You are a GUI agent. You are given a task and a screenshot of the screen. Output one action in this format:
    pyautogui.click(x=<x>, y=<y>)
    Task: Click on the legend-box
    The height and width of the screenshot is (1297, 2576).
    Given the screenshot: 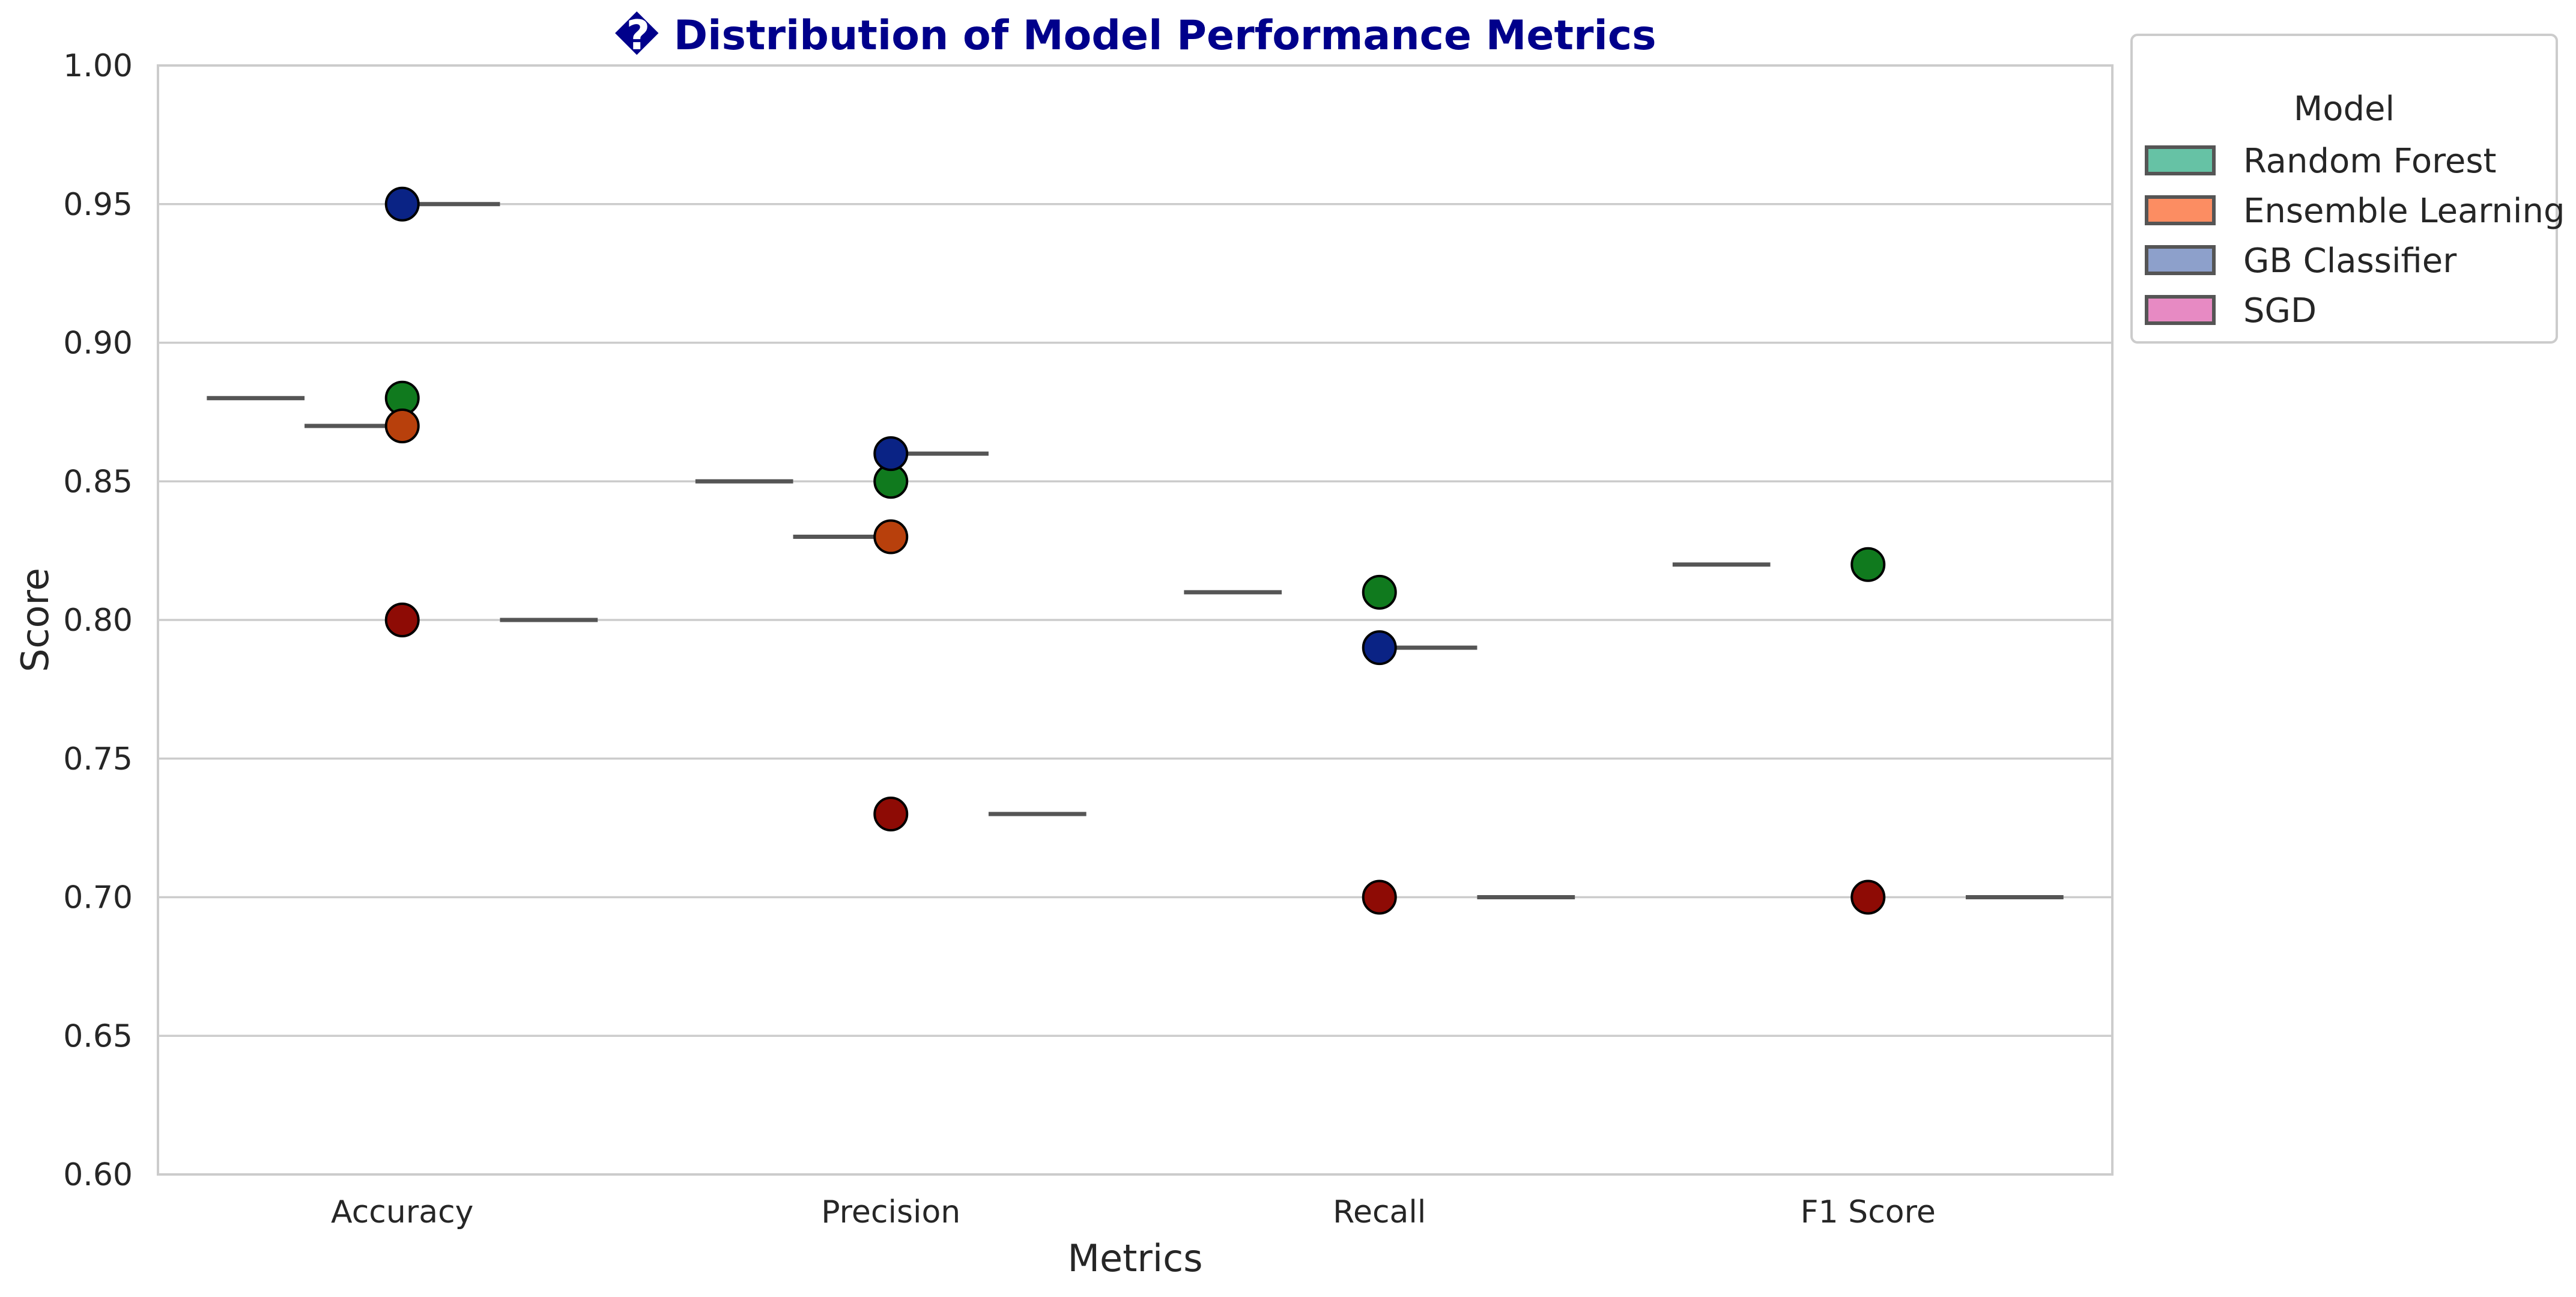 What is the action you would take?
    pyautogui.click(x=2344, y=189)
    